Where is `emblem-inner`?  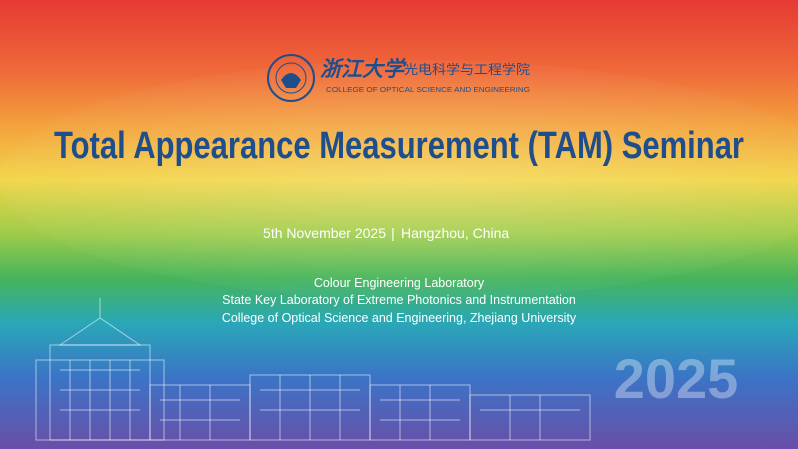
emblem-inner is located at coordinates (291, 78).